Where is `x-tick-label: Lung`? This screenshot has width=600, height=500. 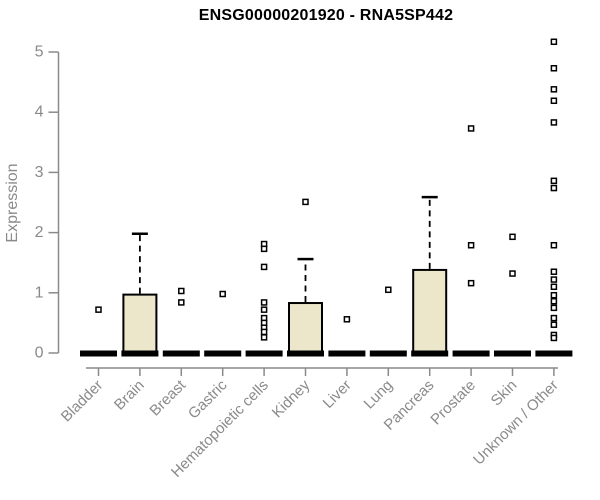
x-tick-label: Lung is located at coordinates (379, 395).